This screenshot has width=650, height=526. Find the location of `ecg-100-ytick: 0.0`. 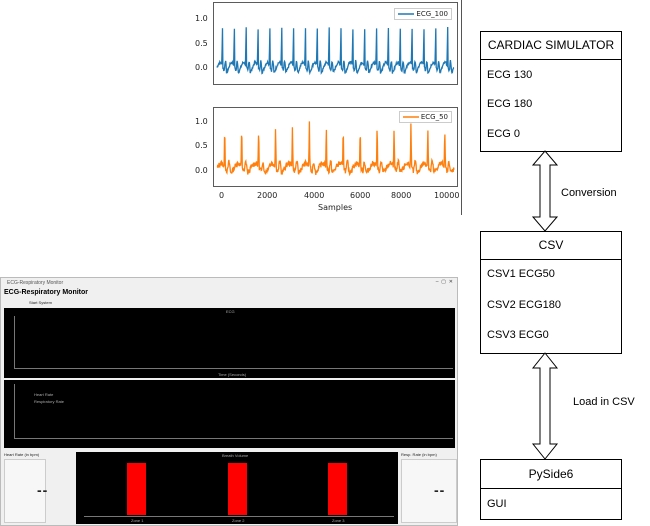

ecg-100-ytick: 0.0 is located at coordinates (201, 67).